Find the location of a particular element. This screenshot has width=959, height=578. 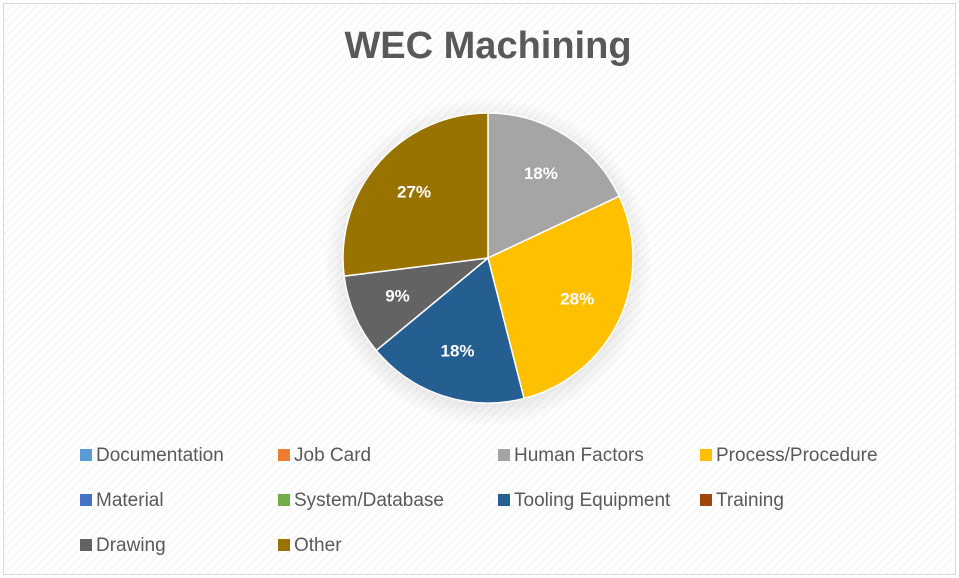

legend-label: Human Factors is located at coordinates (579, 455).